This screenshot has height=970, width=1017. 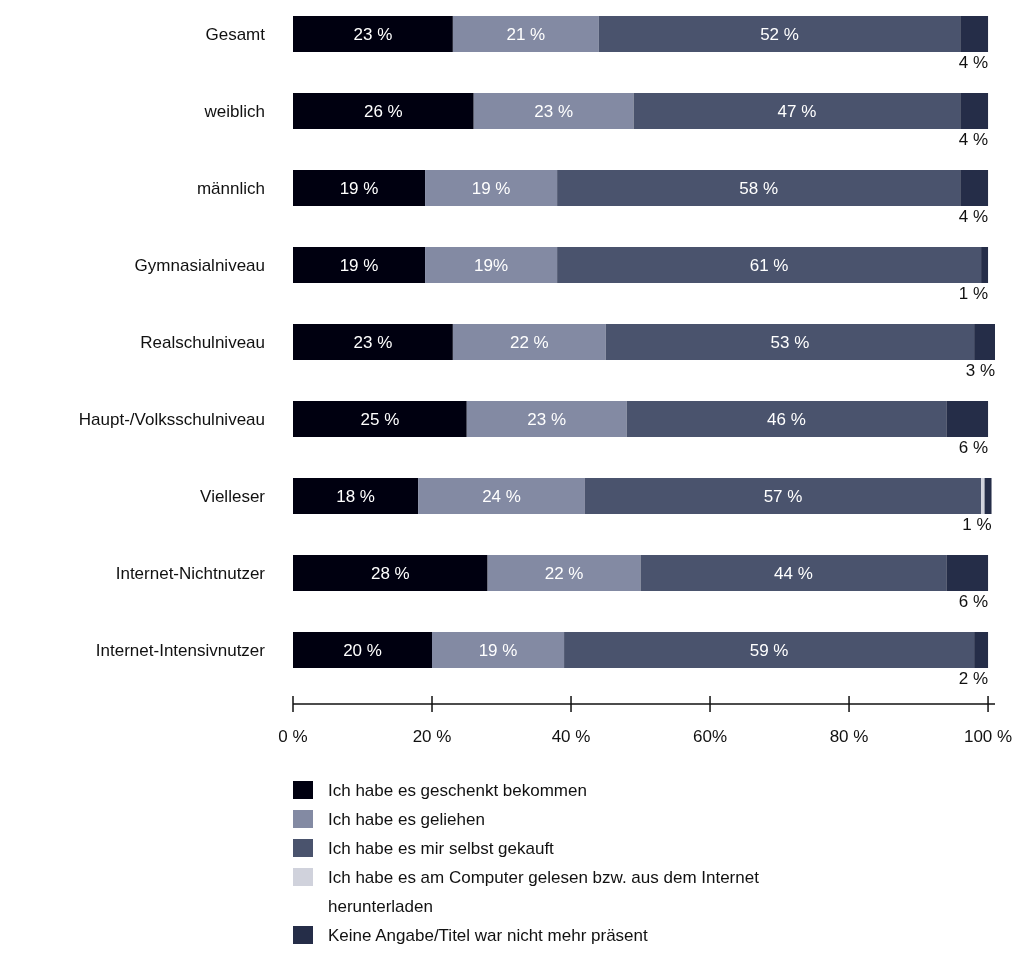 I want to click on y-tick-label: weiblich, so click(x=234, y=111).